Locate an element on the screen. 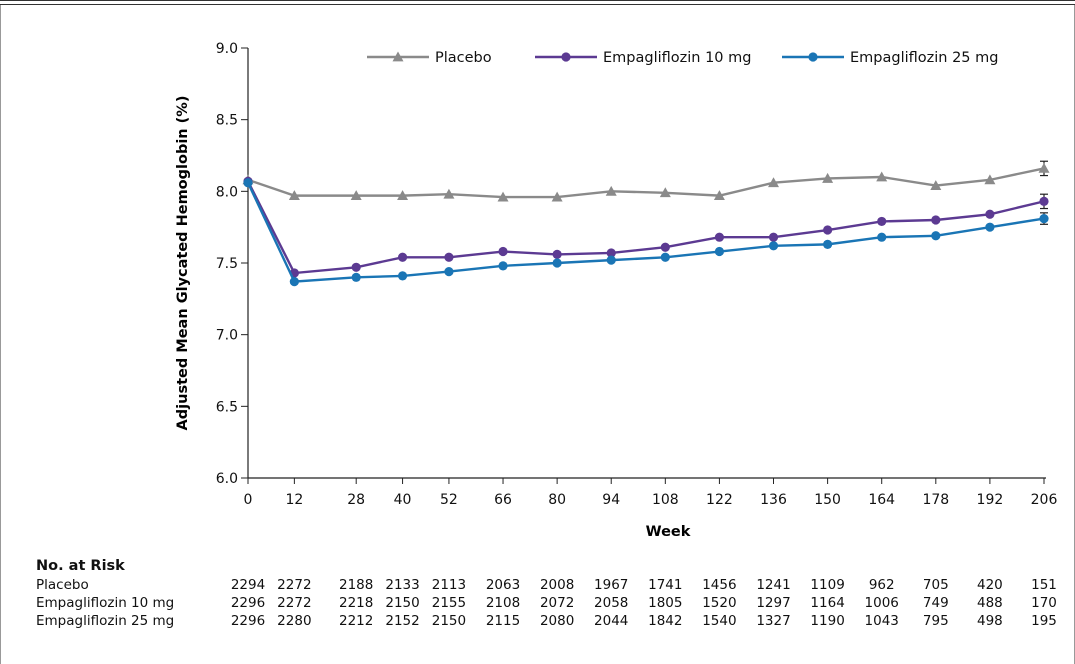 The height and width of the screenshot is (664, 1075). x-tick-label: 40 is located at coordinates (403, 500).